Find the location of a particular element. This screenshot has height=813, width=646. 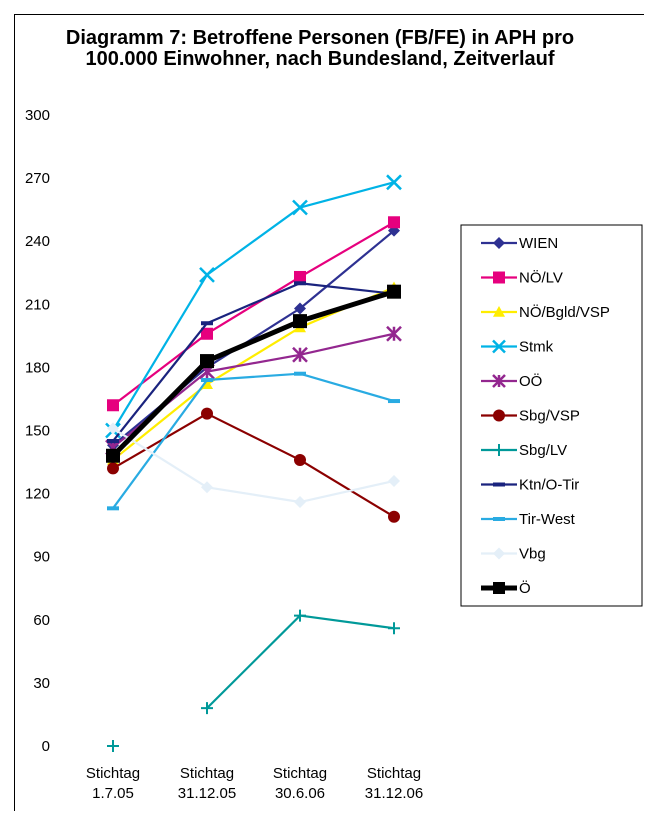

series-line-ooe is located at coordinates (253, 390).